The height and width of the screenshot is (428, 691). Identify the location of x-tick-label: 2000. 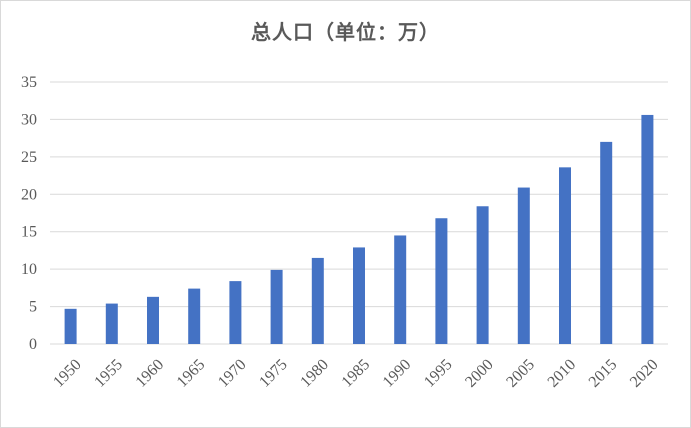
(479, 373).